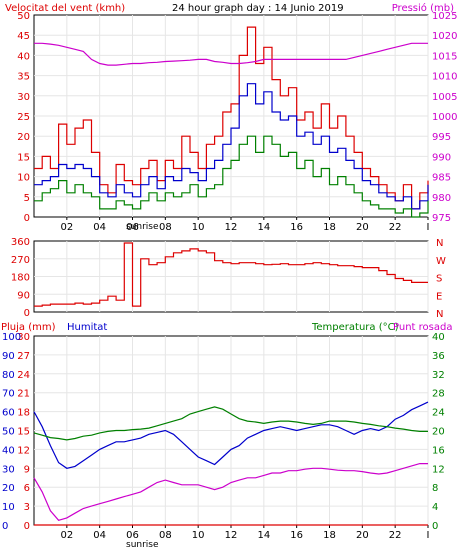  Describe the element at coordinates (8, 375) in the screenshot. I see `humidity-tick-label: 80` at that location.